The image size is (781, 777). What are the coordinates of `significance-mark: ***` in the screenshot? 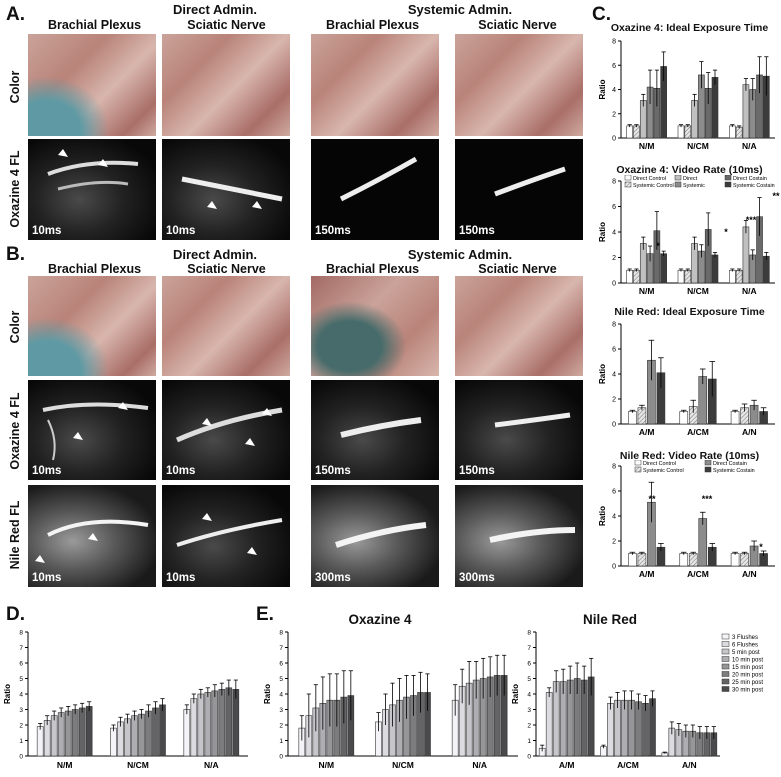 It's located at (751, 220).